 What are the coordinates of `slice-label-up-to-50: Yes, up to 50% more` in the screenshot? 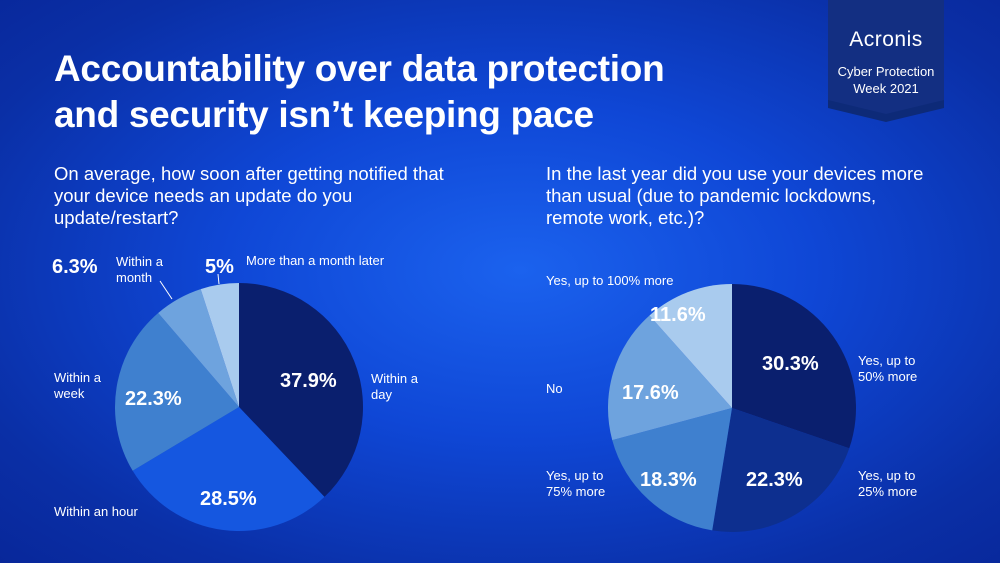 It's located at (888, 368).